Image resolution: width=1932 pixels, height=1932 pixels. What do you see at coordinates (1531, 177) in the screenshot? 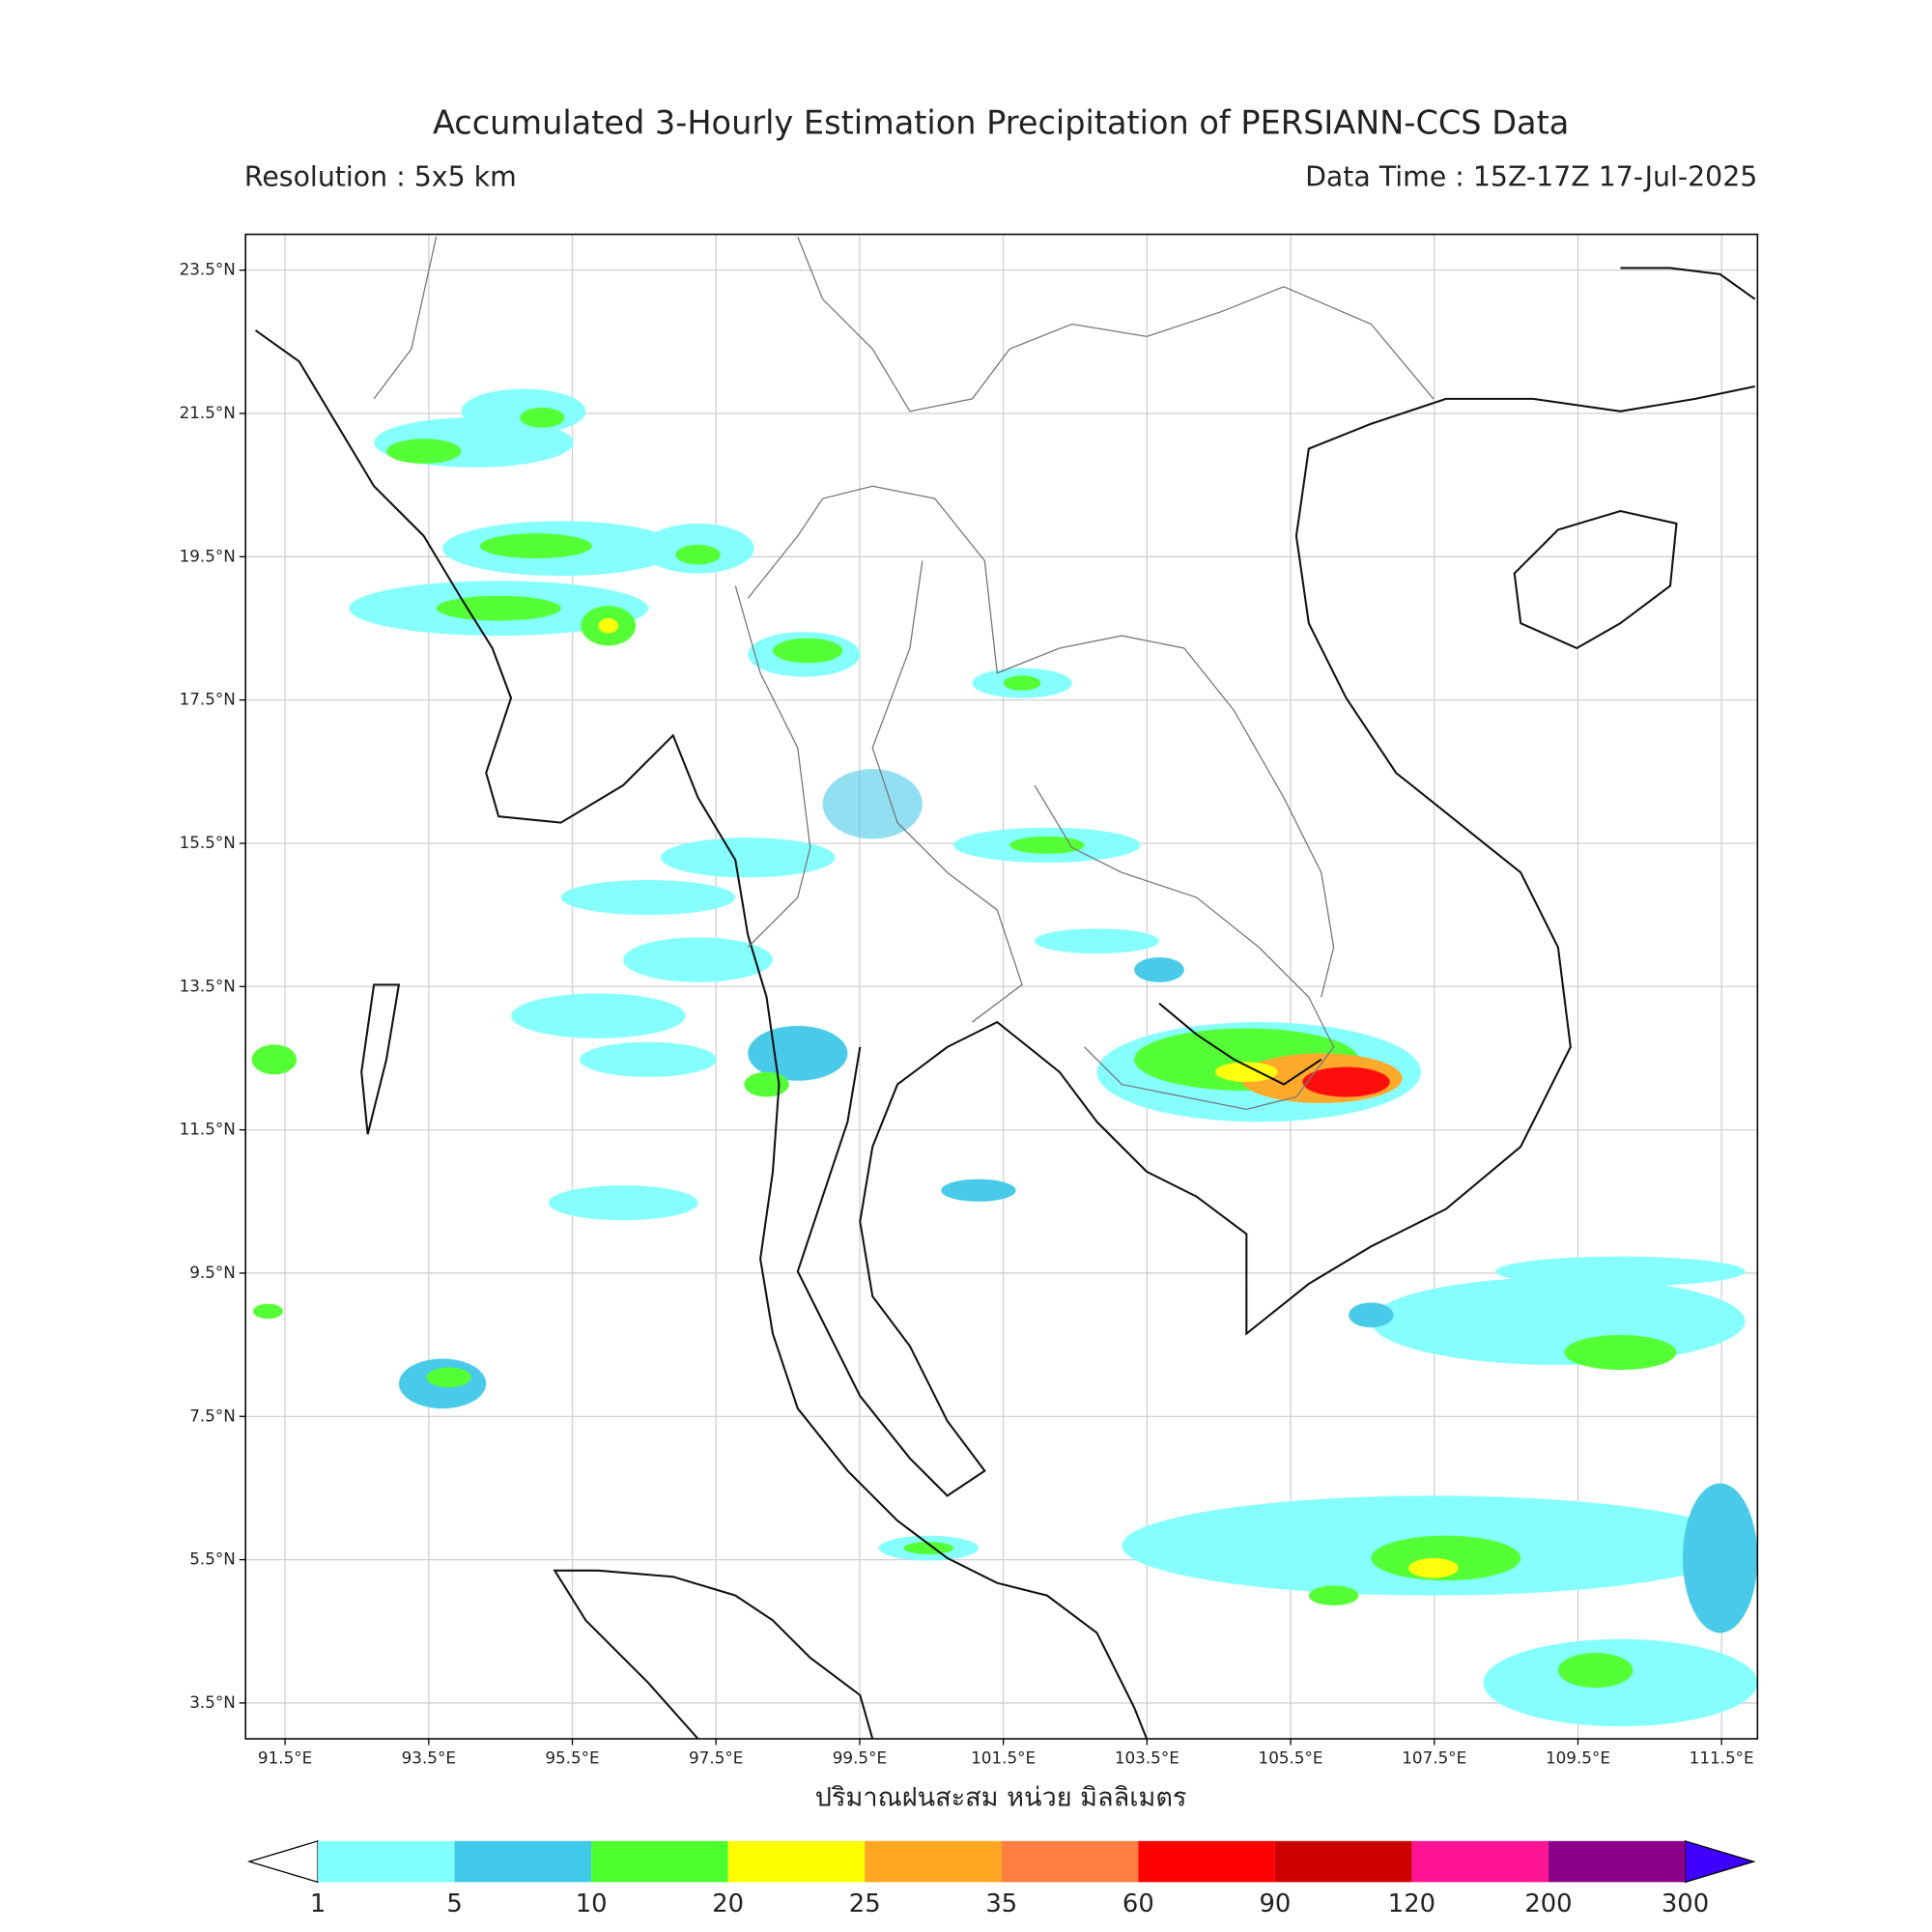
I see `data-time: Data Time : 15Z-17Z 17-Jul-2025` at bounding box center [1531, 177].